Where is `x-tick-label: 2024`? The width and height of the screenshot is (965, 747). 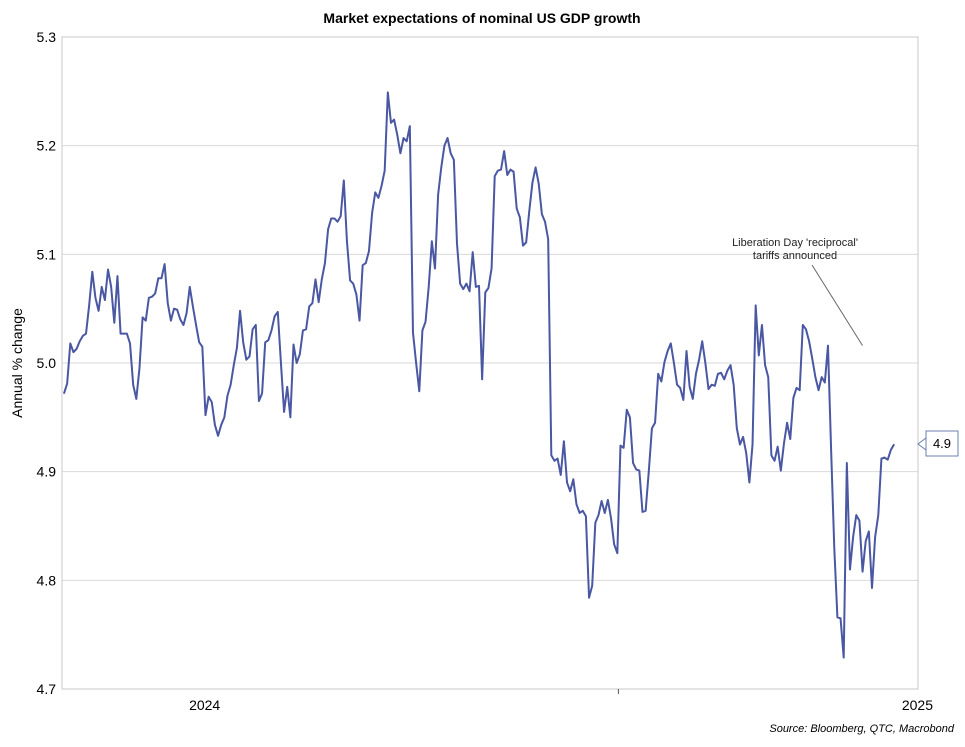
x-tick-label: 2024 is located at coordinates (204, 705).